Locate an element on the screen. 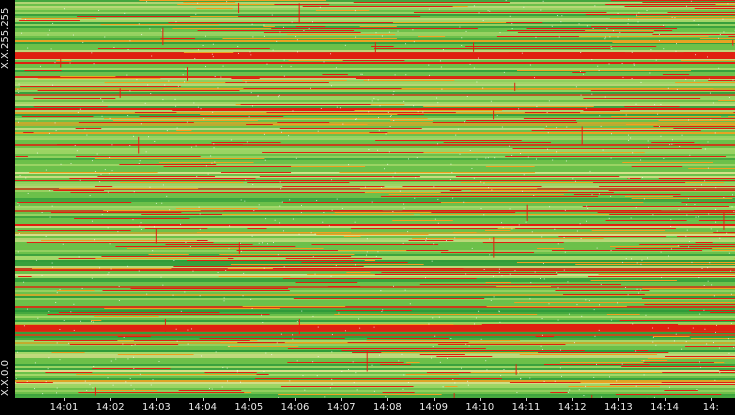 Image resolution: width=735 pixels, height=415 pixels. x-tick-label: 14:10 is located at coordinates (480, 407).